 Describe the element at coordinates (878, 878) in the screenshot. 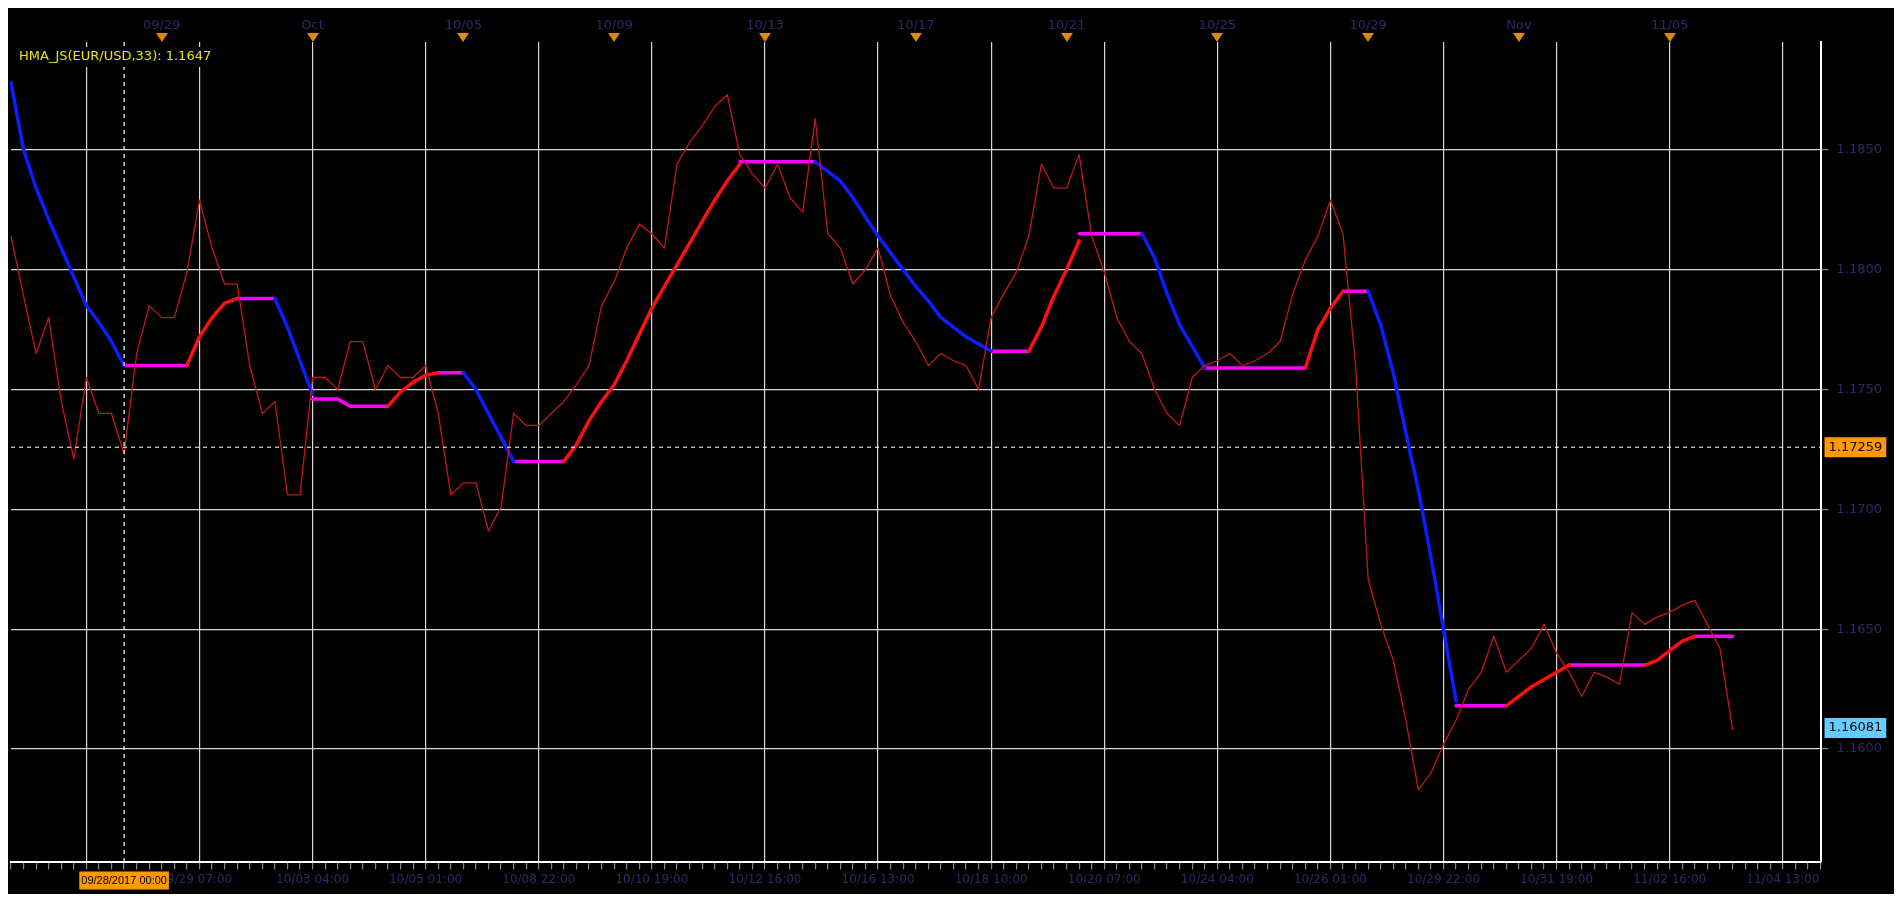

I see `x-tick-label: 10/16 13:00` at that location.